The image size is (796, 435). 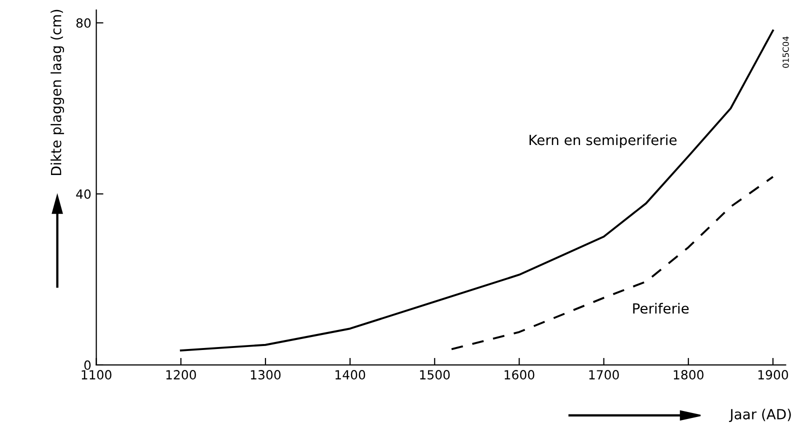 What do you see at coordinates (689, 375) in the screenshot?
I see `x-tick-label: 1800` at bounding box center [689, 375].